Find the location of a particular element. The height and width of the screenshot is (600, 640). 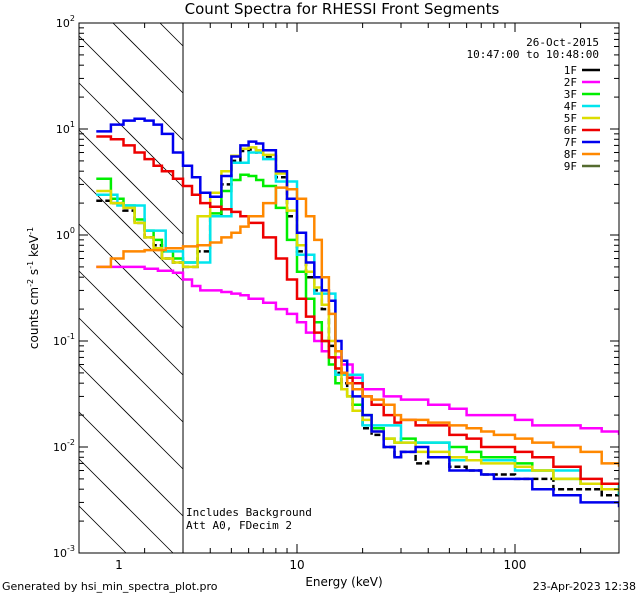

legend-label-8f: 8F is located at coordinates (570, 154).